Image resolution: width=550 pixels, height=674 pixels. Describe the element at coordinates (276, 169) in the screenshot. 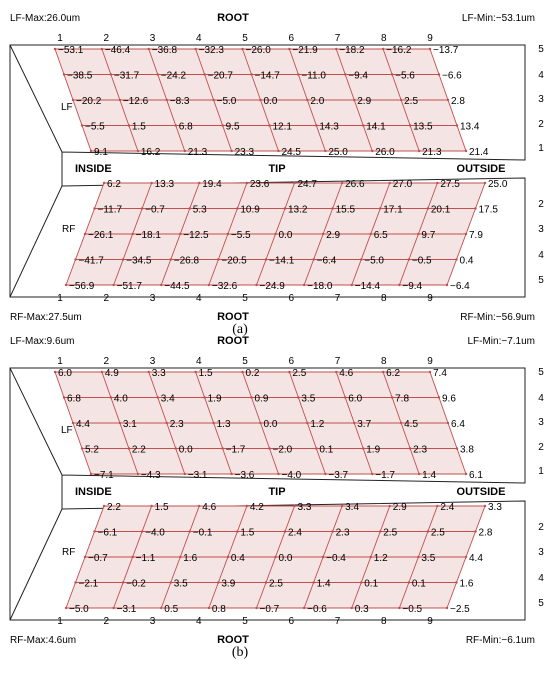

I see `tip-label: TIP` at that location.